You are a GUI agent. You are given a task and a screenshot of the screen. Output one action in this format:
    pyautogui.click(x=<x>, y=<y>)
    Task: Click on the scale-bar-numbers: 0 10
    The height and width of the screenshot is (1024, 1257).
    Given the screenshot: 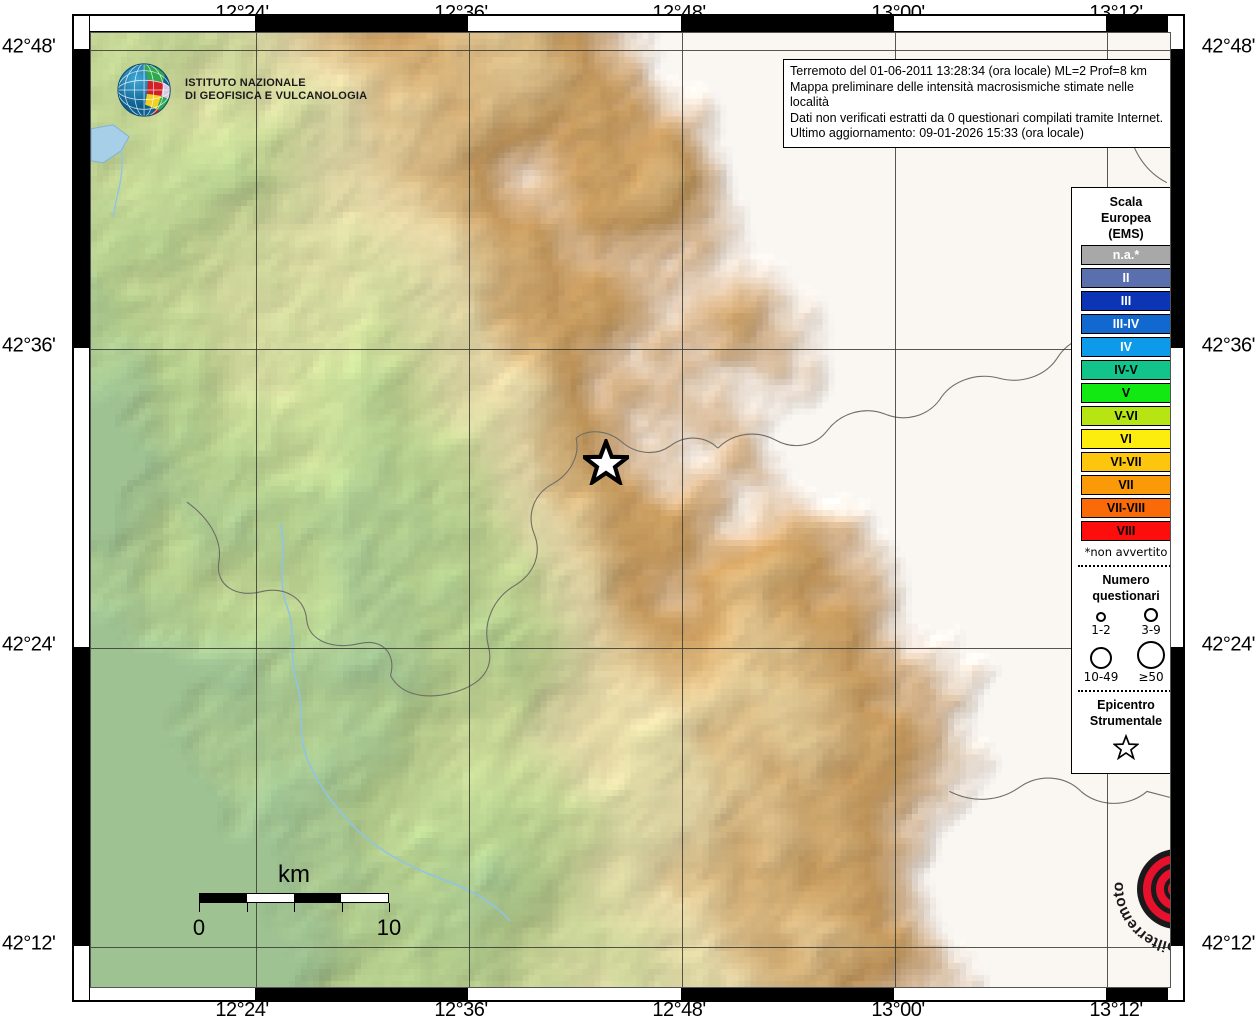 What is the action you would take?
    pyautogui.click(x=297, y=928)
    